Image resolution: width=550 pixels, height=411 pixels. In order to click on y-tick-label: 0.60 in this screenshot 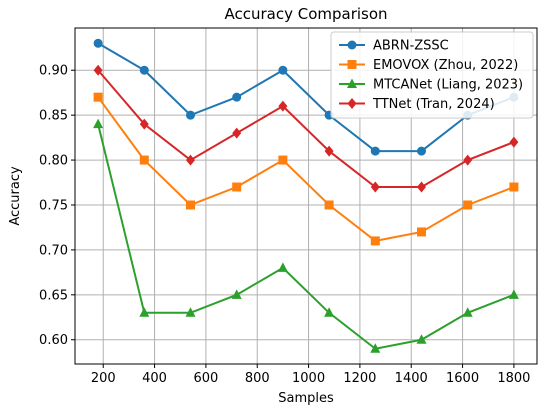, I will do `click(53, 340)`.